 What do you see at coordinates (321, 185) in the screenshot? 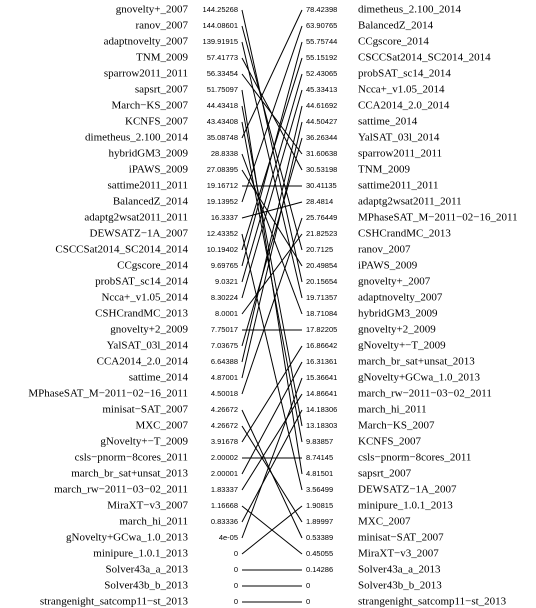
I see `right-value: 30.41135` at bounding box center [321, 185].